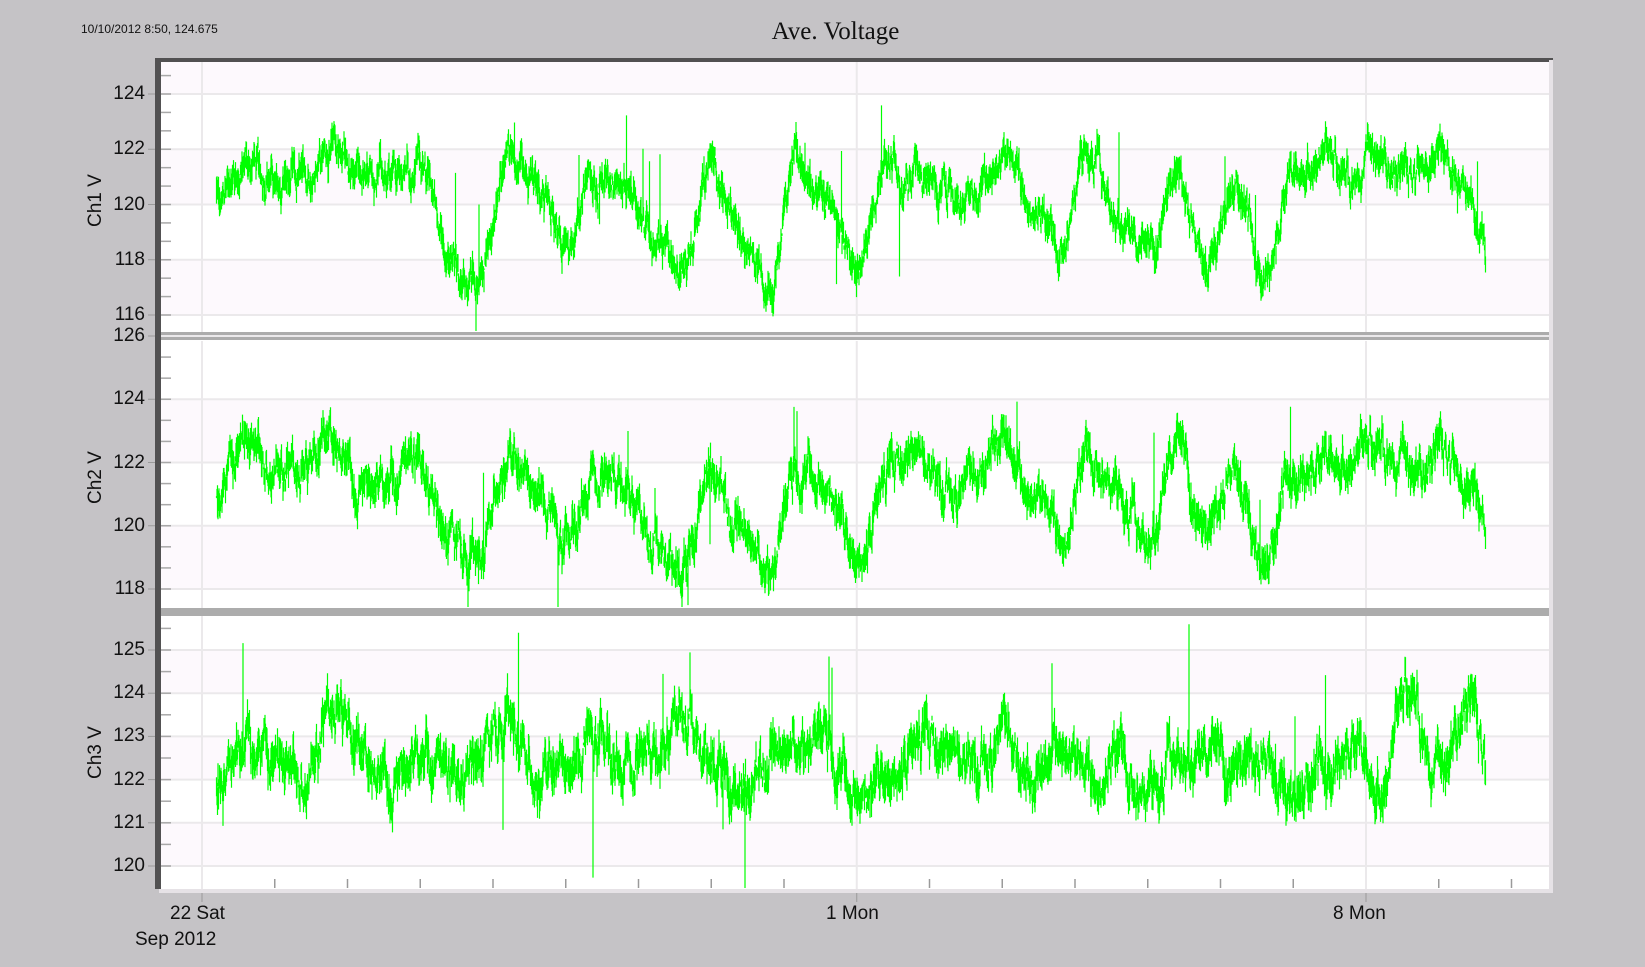 Image resolution: width=1645 pixels, height=967 pixels. What do you see at coordinates (854, 60) in the screenshot?
I see `plot-frame-top` at bounding box center [854, 60].